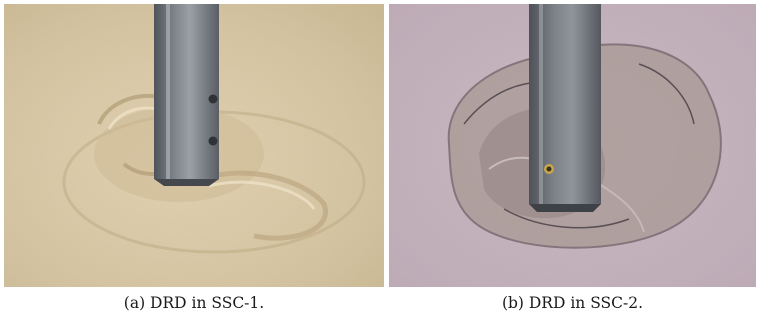  Describe the element at coordinates (194, 303) in the screenshot. I see `caption-panel-a: (a) DRD in SSC-1.` at that location.